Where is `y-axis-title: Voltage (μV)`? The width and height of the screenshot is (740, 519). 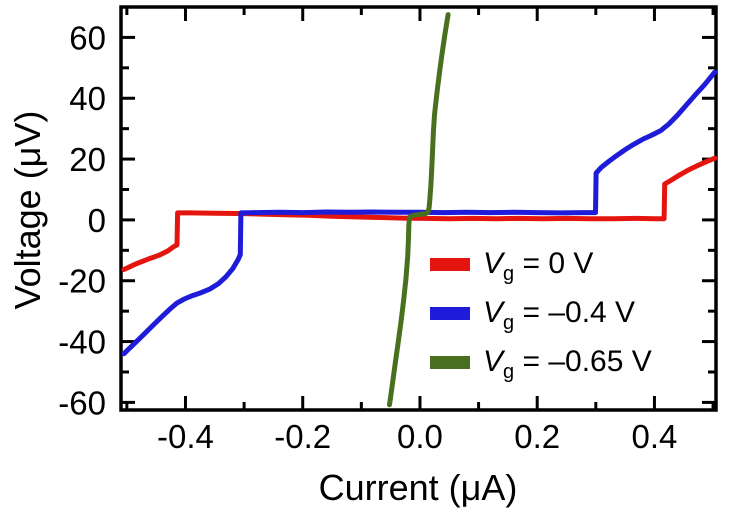
y-axis-title: Voltage (μV) is located at coordinates (27, 210).